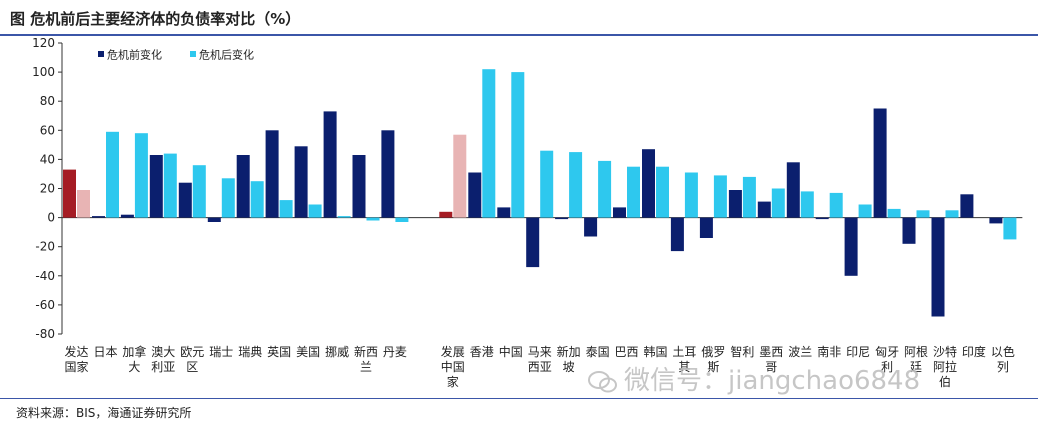 The image size is (1038, 425). I want to click on x-tick-label: 泰国, so click(598, 352).